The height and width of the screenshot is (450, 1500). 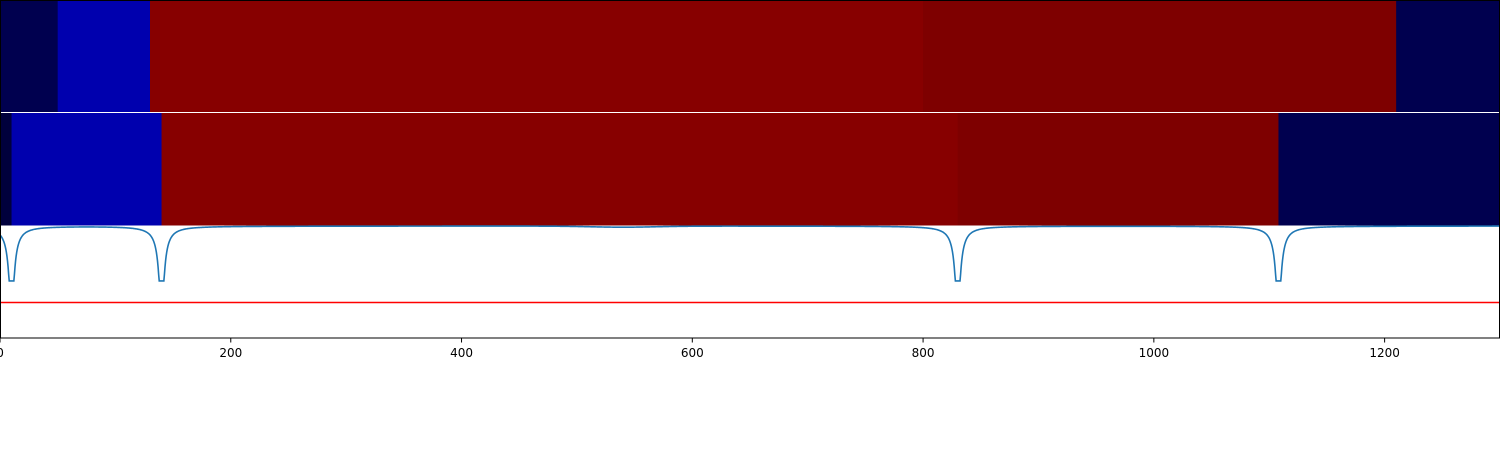 I want to click on x-tick-label: 200, so click(x=230, y=353).